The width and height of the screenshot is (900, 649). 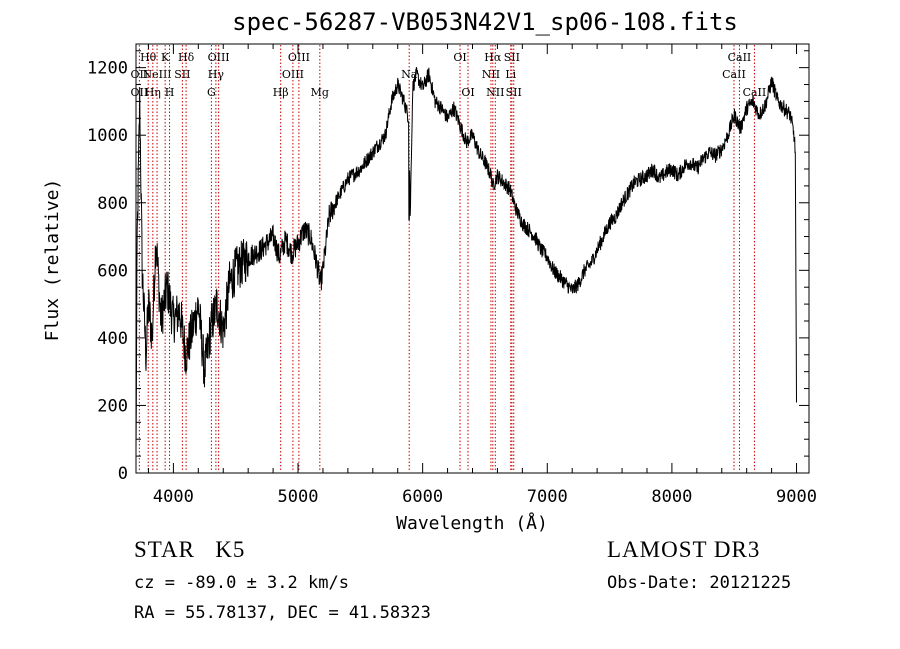 What do you see at coordinates (112, 204) in the screenshot?
I see `y-tick-label: 800` at bounding box center [112, 204].